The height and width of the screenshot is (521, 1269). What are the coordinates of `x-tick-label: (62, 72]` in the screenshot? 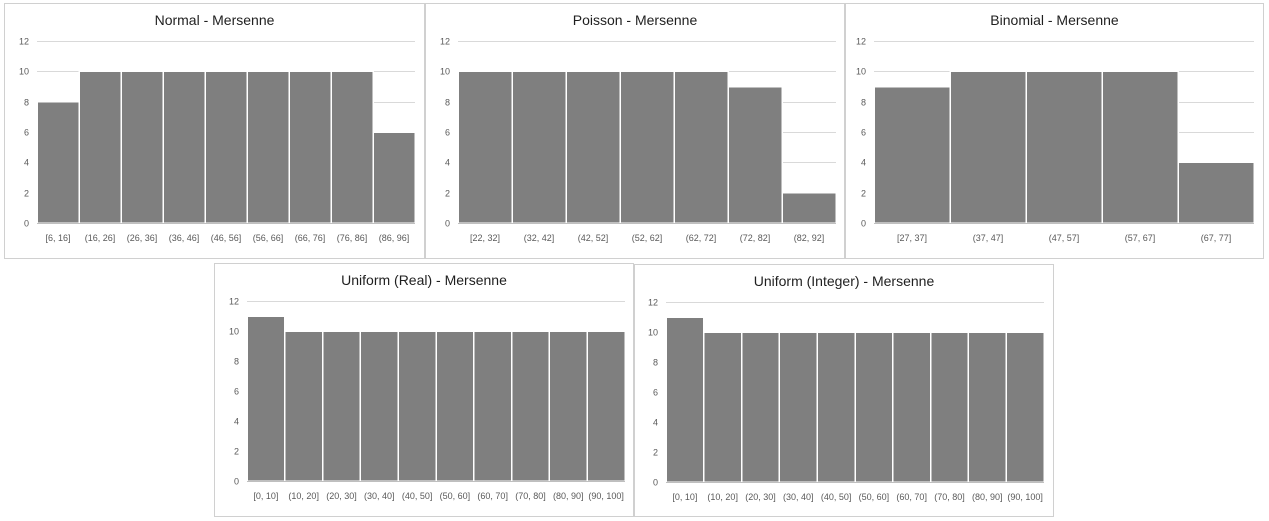 It's located at (701, 238).